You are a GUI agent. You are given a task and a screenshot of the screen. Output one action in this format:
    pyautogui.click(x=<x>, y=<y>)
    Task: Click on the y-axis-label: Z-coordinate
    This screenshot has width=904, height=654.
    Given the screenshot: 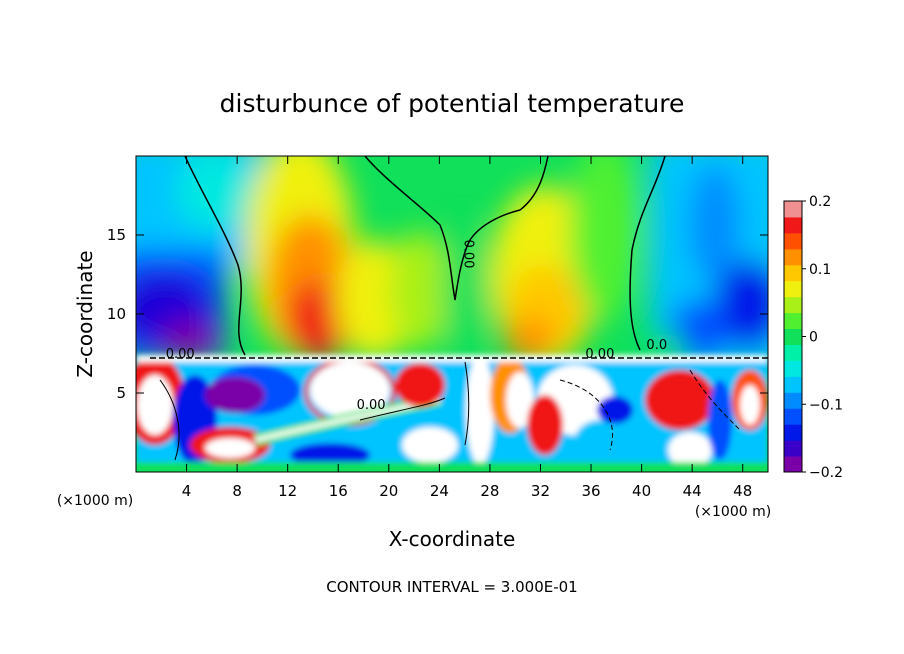 What is the action you would take?
    pyautogui.click(x=85, y=313)
    